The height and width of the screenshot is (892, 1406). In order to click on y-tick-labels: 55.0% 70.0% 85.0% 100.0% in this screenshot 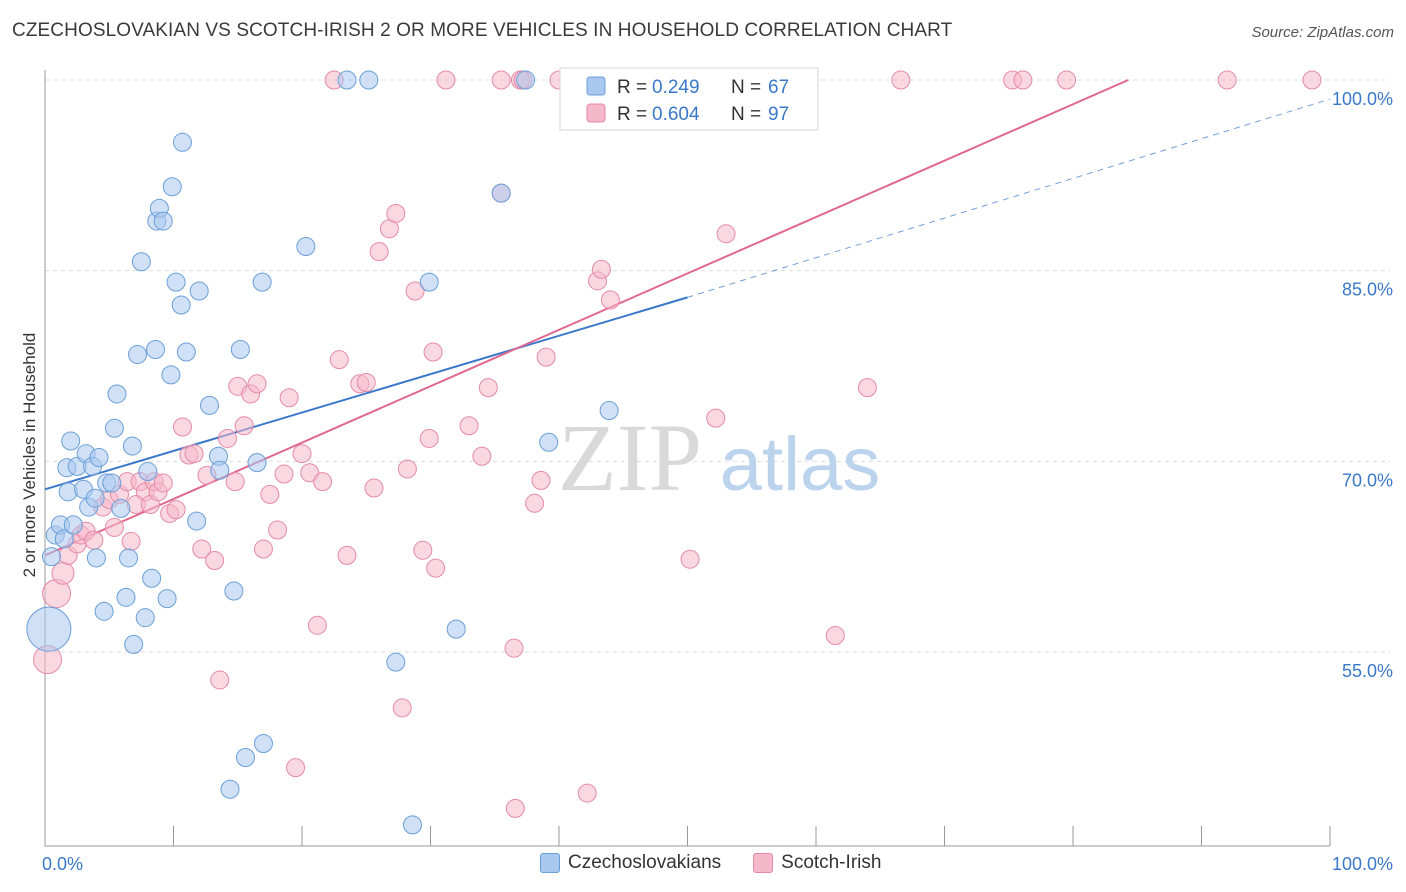, I will do `click(1362, 385)`.